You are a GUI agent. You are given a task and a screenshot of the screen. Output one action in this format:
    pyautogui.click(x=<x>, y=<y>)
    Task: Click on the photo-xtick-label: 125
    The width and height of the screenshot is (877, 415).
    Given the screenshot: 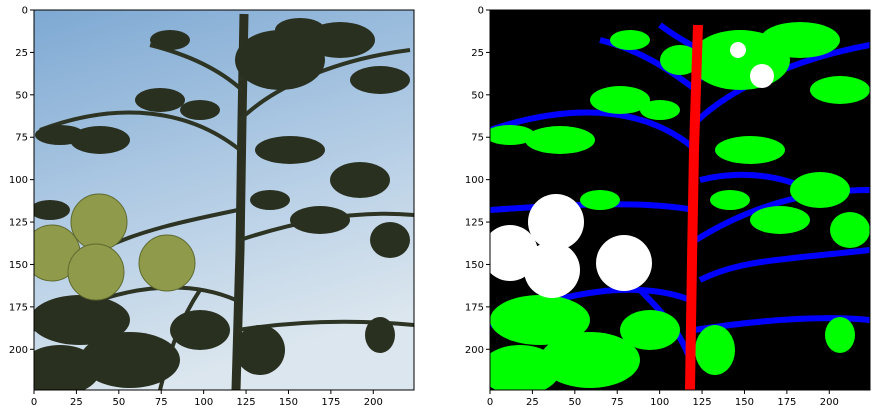 What is the action you would take?
    pyautogui.click(x=246, y=402)
    